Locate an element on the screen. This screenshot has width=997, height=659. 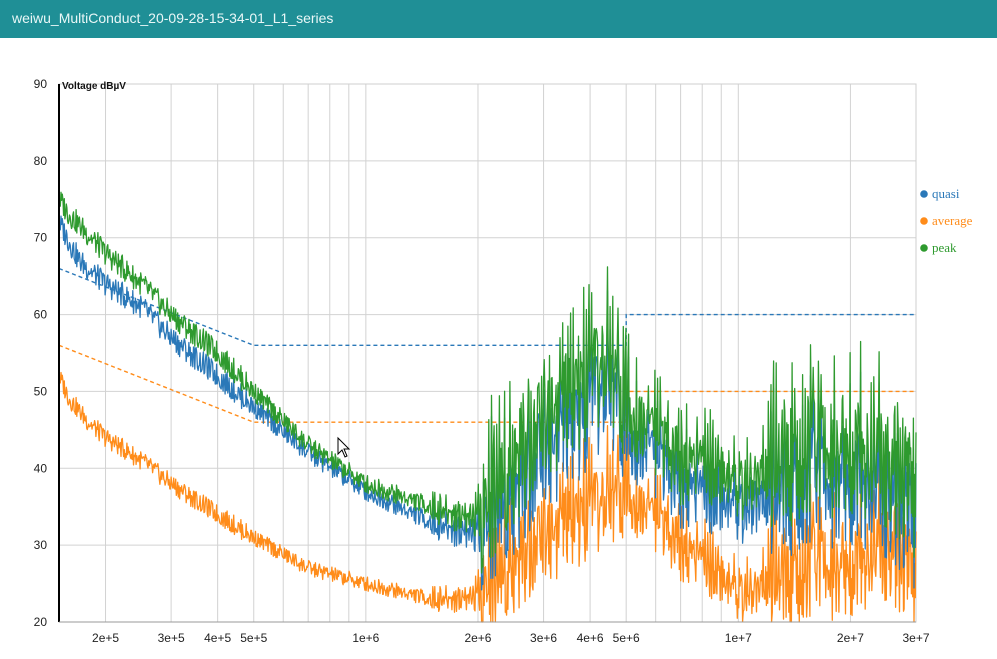
legend-label-peak: peak is located at coordinates (944, 247).